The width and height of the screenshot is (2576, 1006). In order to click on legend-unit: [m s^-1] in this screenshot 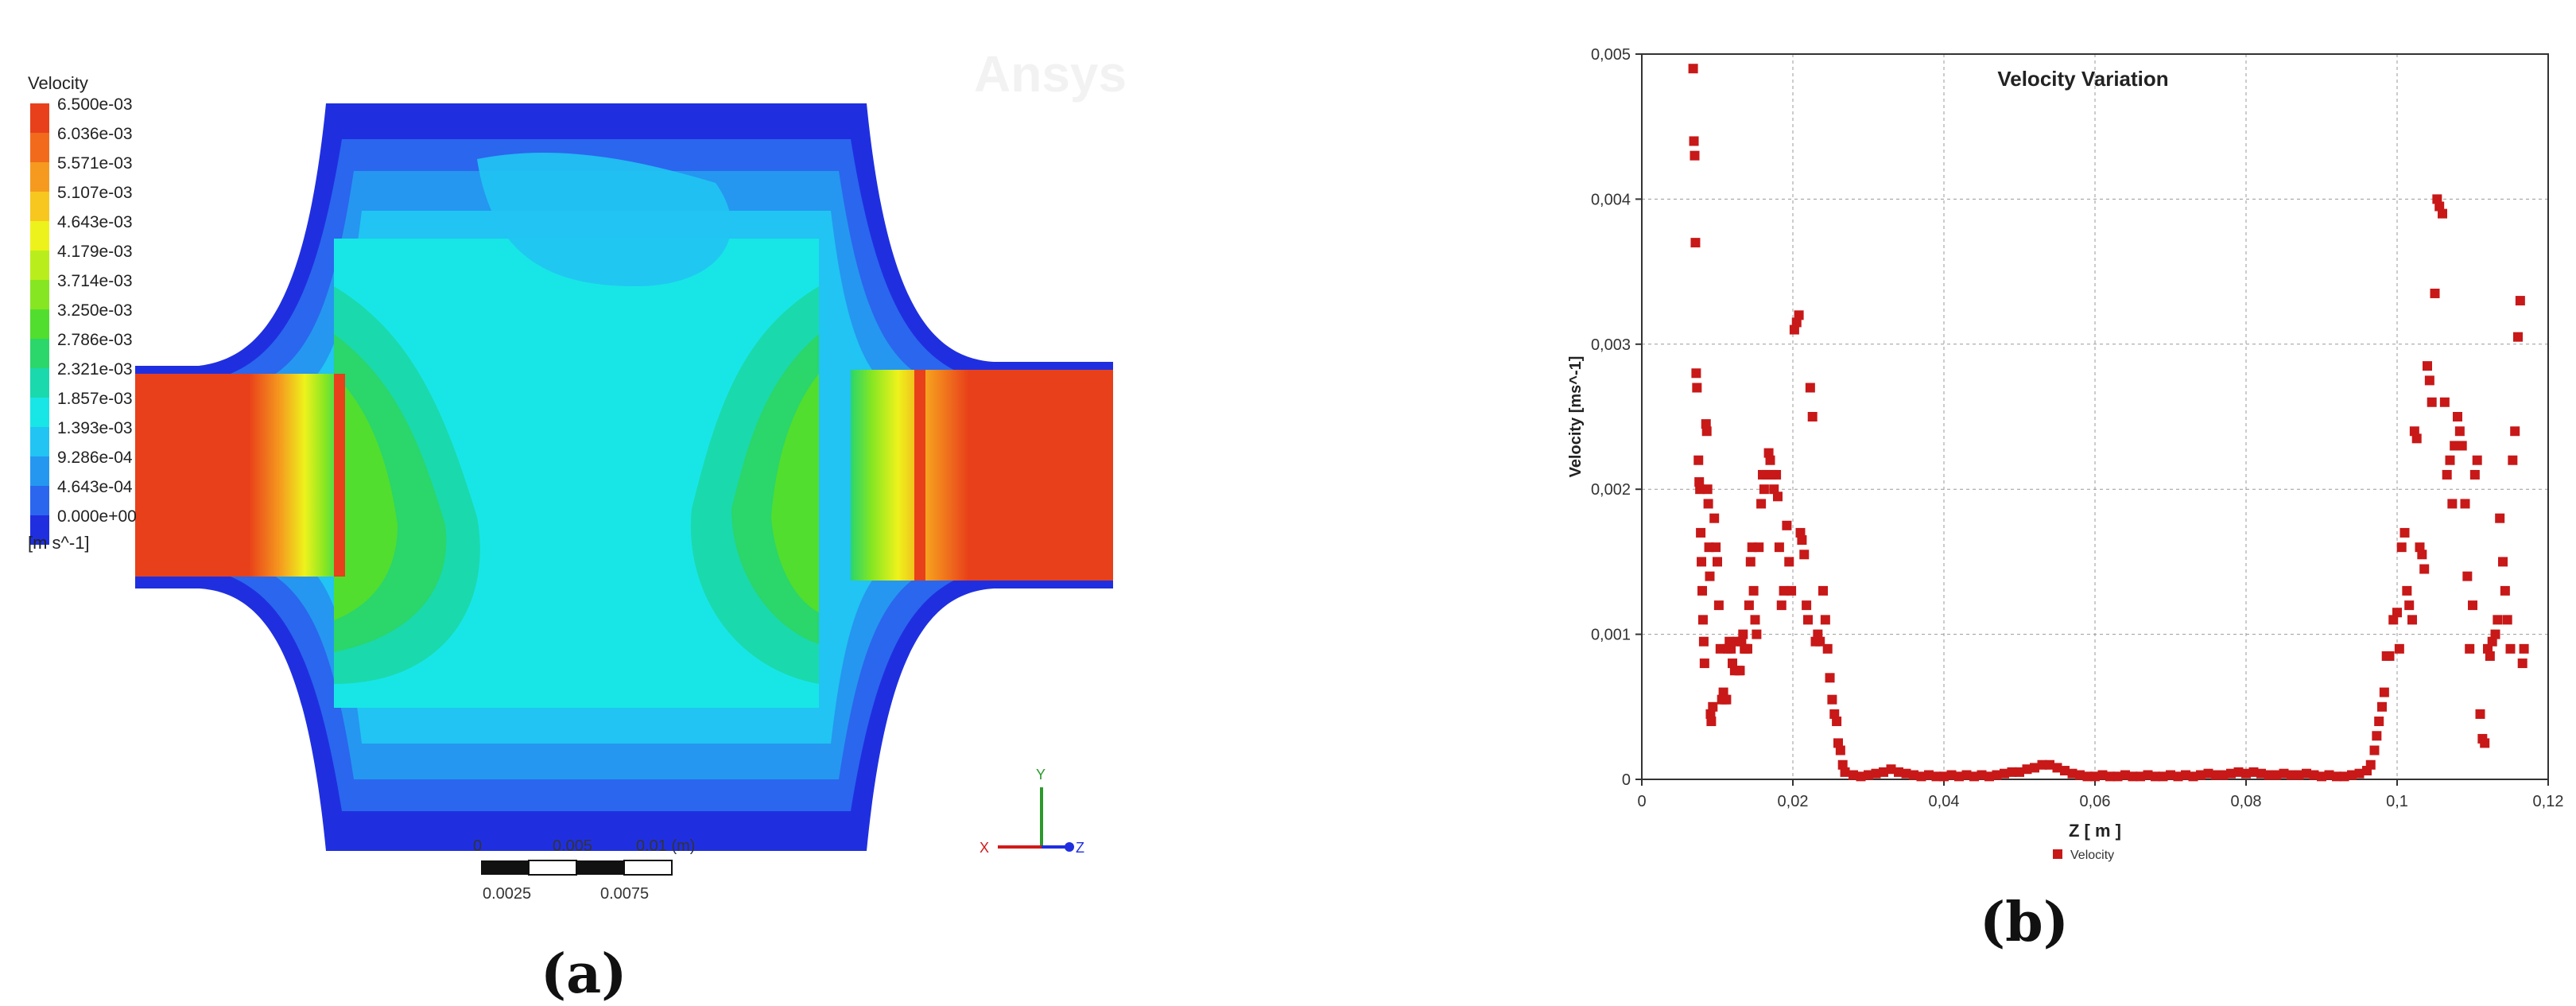, I will do `click(59, 543)`.